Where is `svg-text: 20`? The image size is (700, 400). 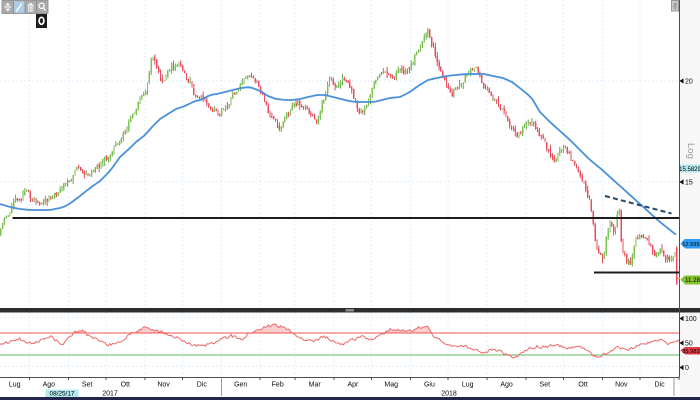 svg-text: 20 is located at coordinates (689, 82).